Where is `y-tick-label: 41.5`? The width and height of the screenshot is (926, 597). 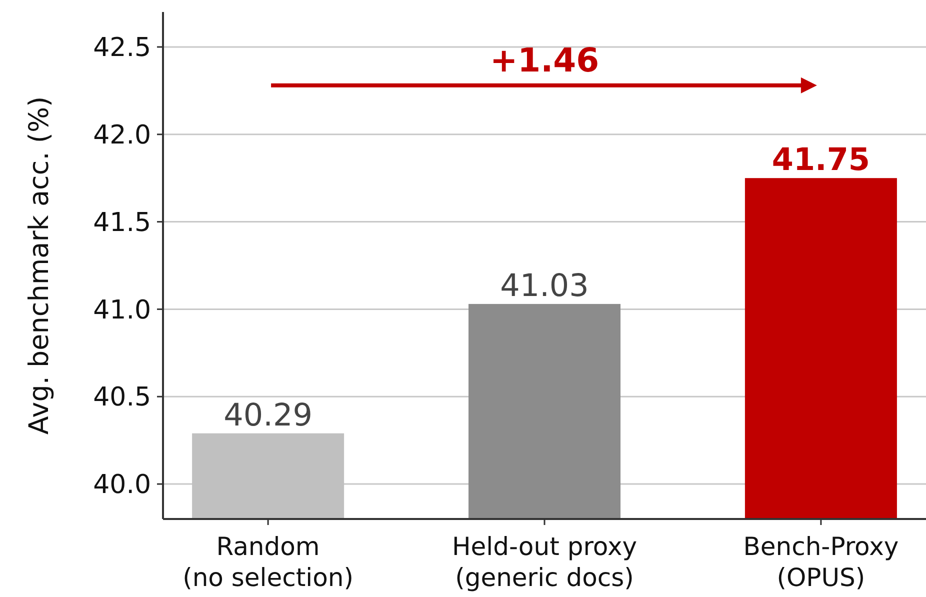
y-tick-label: 41.5 is located at coordinates (122, 223).